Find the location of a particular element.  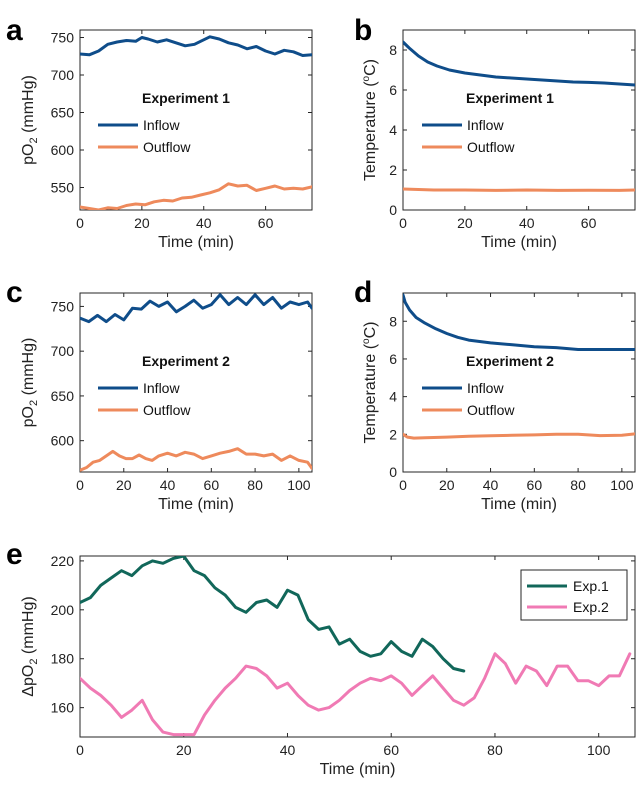

y-tick-label: 220 is located at coordinates (63, 561).